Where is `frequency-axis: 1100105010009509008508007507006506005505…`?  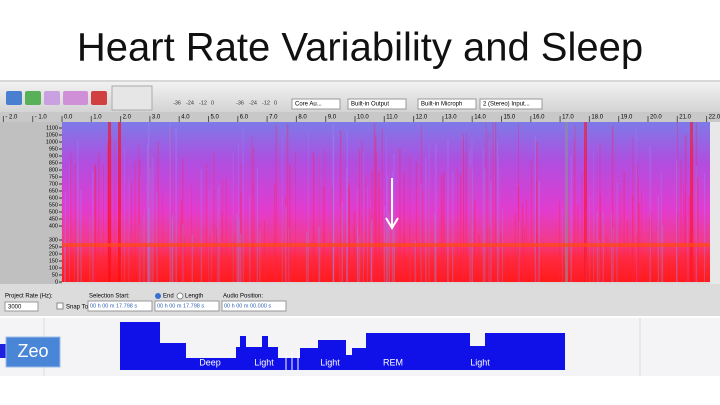 frequency-axis: 1100105010009509008508007507006506005505… is located at coordinates (54, 205).